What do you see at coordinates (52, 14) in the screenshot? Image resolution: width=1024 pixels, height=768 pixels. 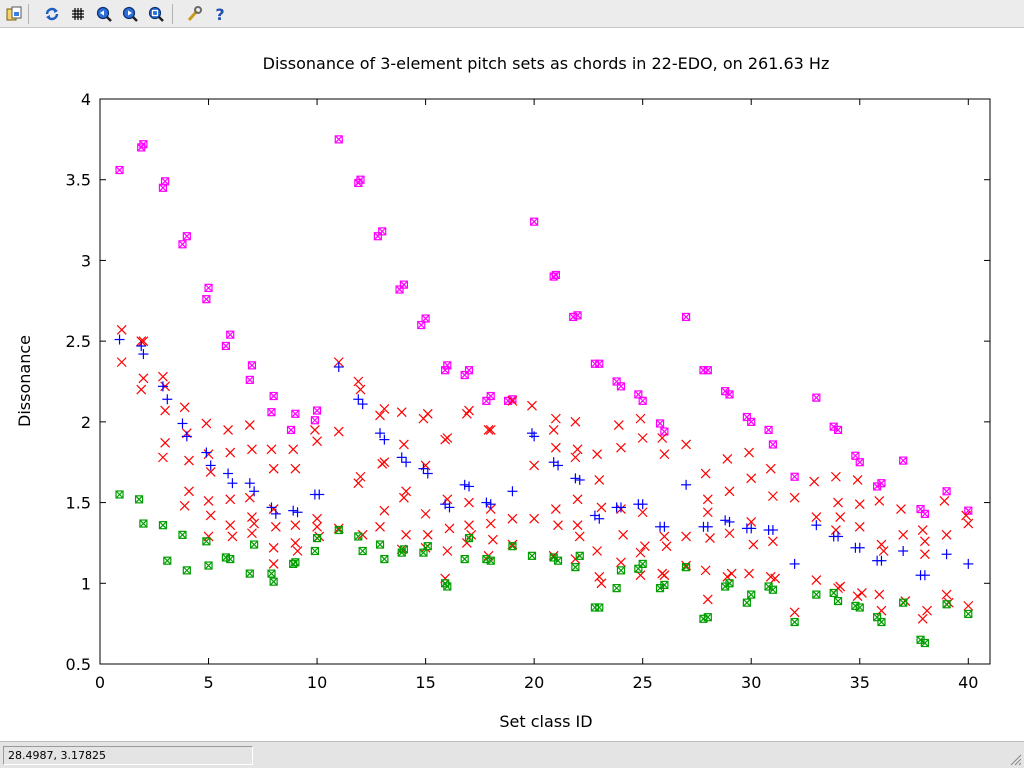 I see `replot-icon` at bounding box center [52, 14].